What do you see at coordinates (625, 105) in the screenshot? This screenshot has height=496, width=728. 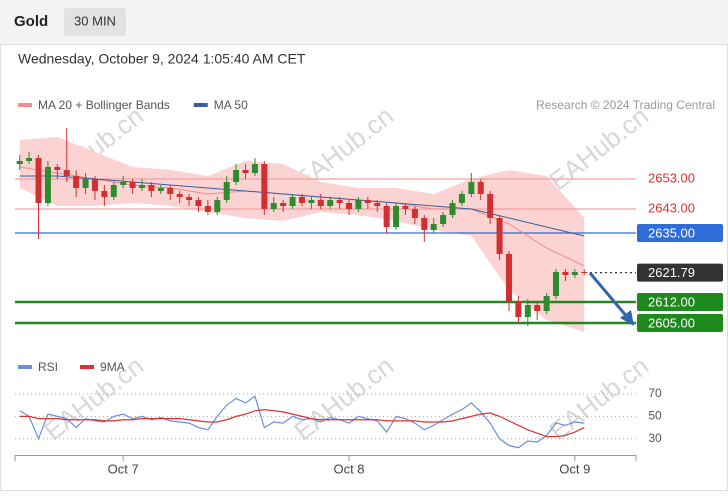 I see `credit: Research © 2024 Trading Central` at bounding box center [625, 105].